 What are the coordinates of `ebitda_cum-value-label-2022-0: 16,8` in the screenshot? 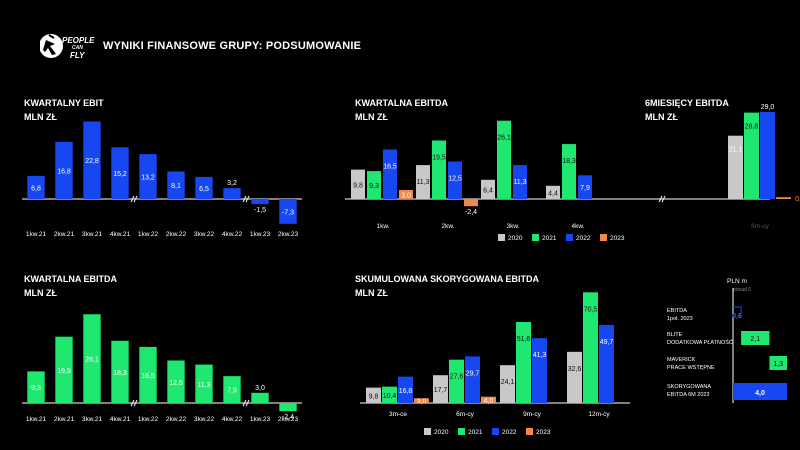 It's located at (406, 391).